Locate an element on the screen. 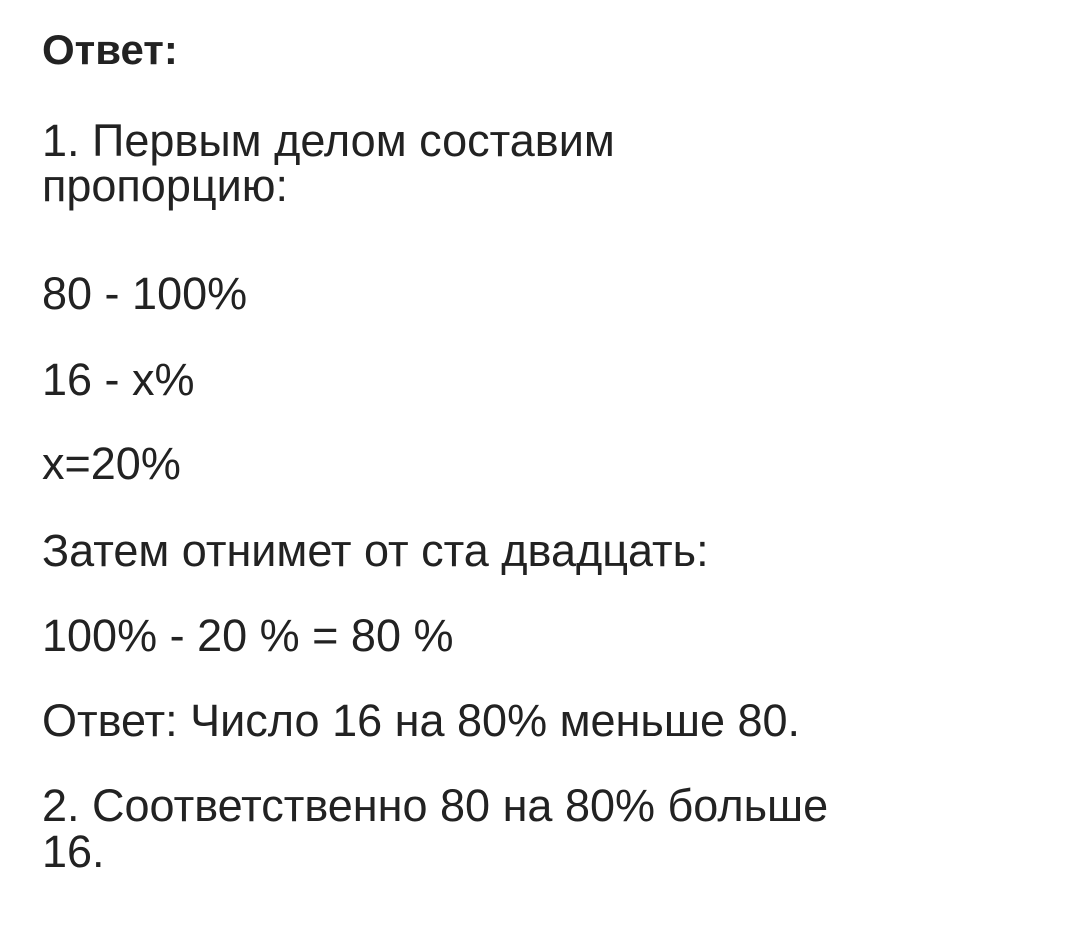 The image size is (1068, 934). result-x: x=20% is located at coordinates (111, 463).